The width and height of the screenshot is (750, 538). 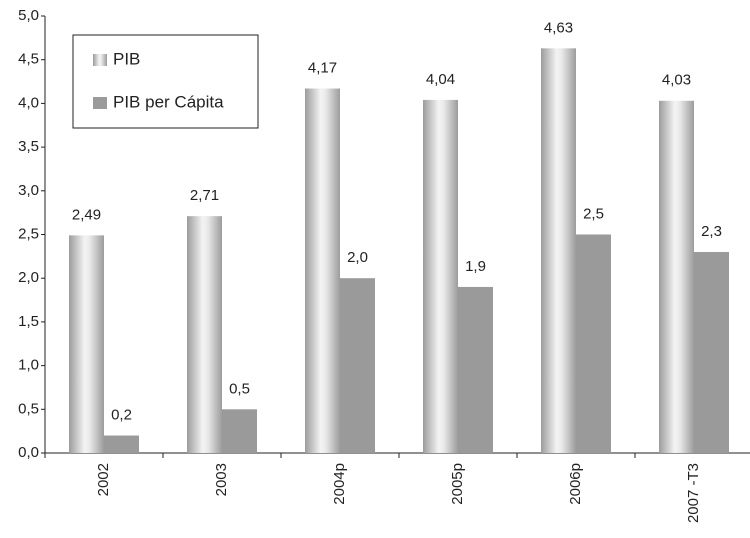 I want to click on y-tick-label: 4,5, so click(x=28, y=59).